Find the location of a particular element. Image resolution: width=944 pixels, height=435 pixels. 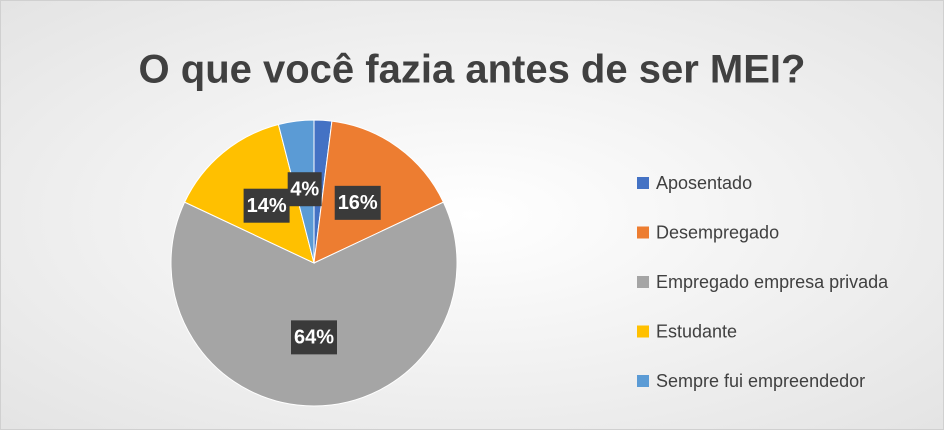

data-label: 64% is located at coordinates (314, 338).